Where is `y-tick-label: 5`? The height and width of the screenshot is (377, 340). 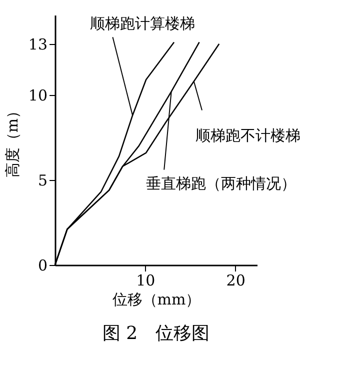
y-tick-label: 5 is located at coordinates (43, 180).